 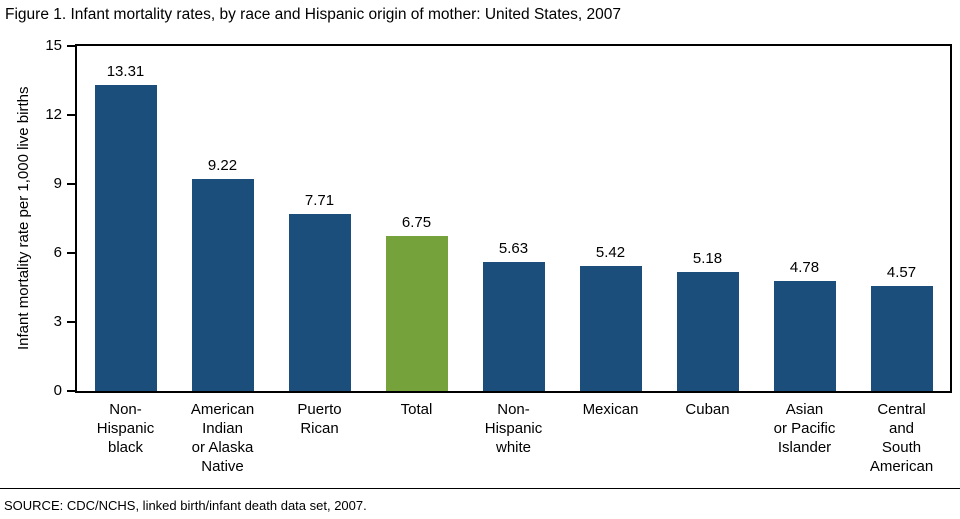 I want to click on x-category-label: Mexican, so click(x=610, y=409).